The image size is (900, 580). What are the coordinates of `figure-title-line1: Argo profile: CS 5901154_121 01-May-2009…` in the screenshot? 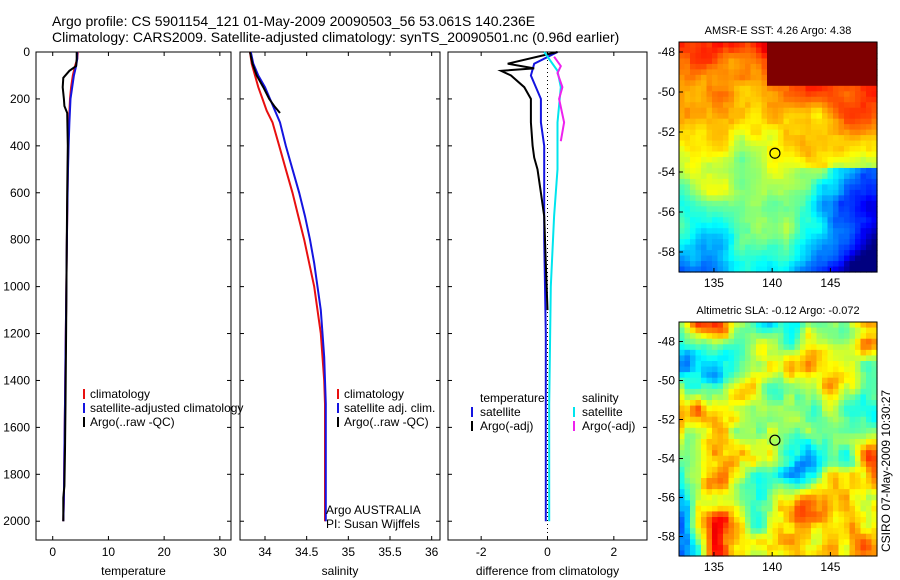 It's located at (294, 21).